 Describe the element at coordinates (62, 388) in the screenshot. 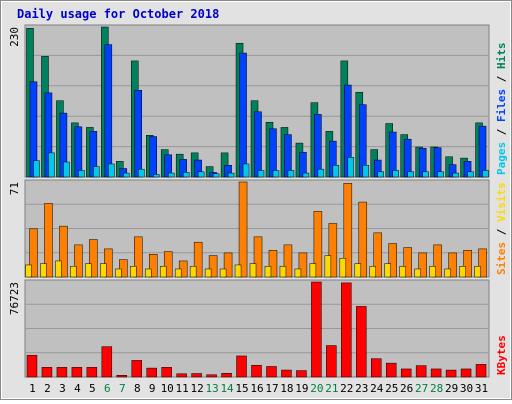

I see `x-tick-label: 3` at that location.